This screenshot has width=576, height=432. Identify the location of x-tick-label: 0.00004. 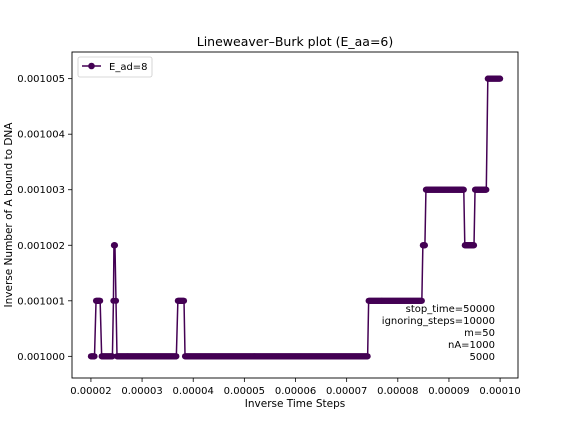
(193, 391).